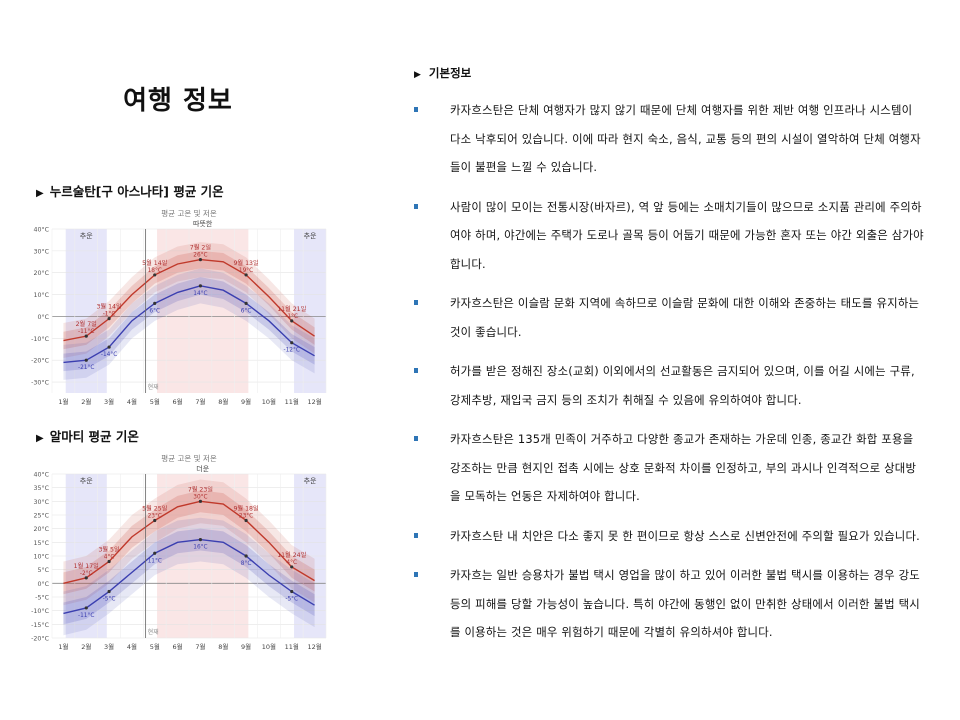  I want to click on annotation-date: 9월 18일, so click(245, 508).